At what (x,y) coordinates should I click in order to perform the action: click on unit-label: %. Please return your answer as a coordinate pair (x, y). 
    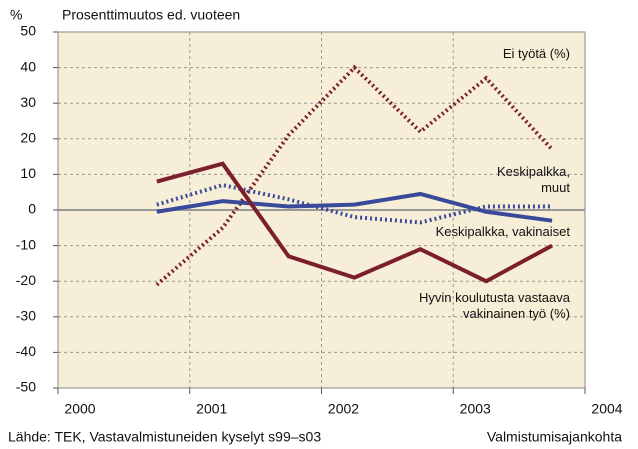
    Looking at the image, I should click on (16, 15).